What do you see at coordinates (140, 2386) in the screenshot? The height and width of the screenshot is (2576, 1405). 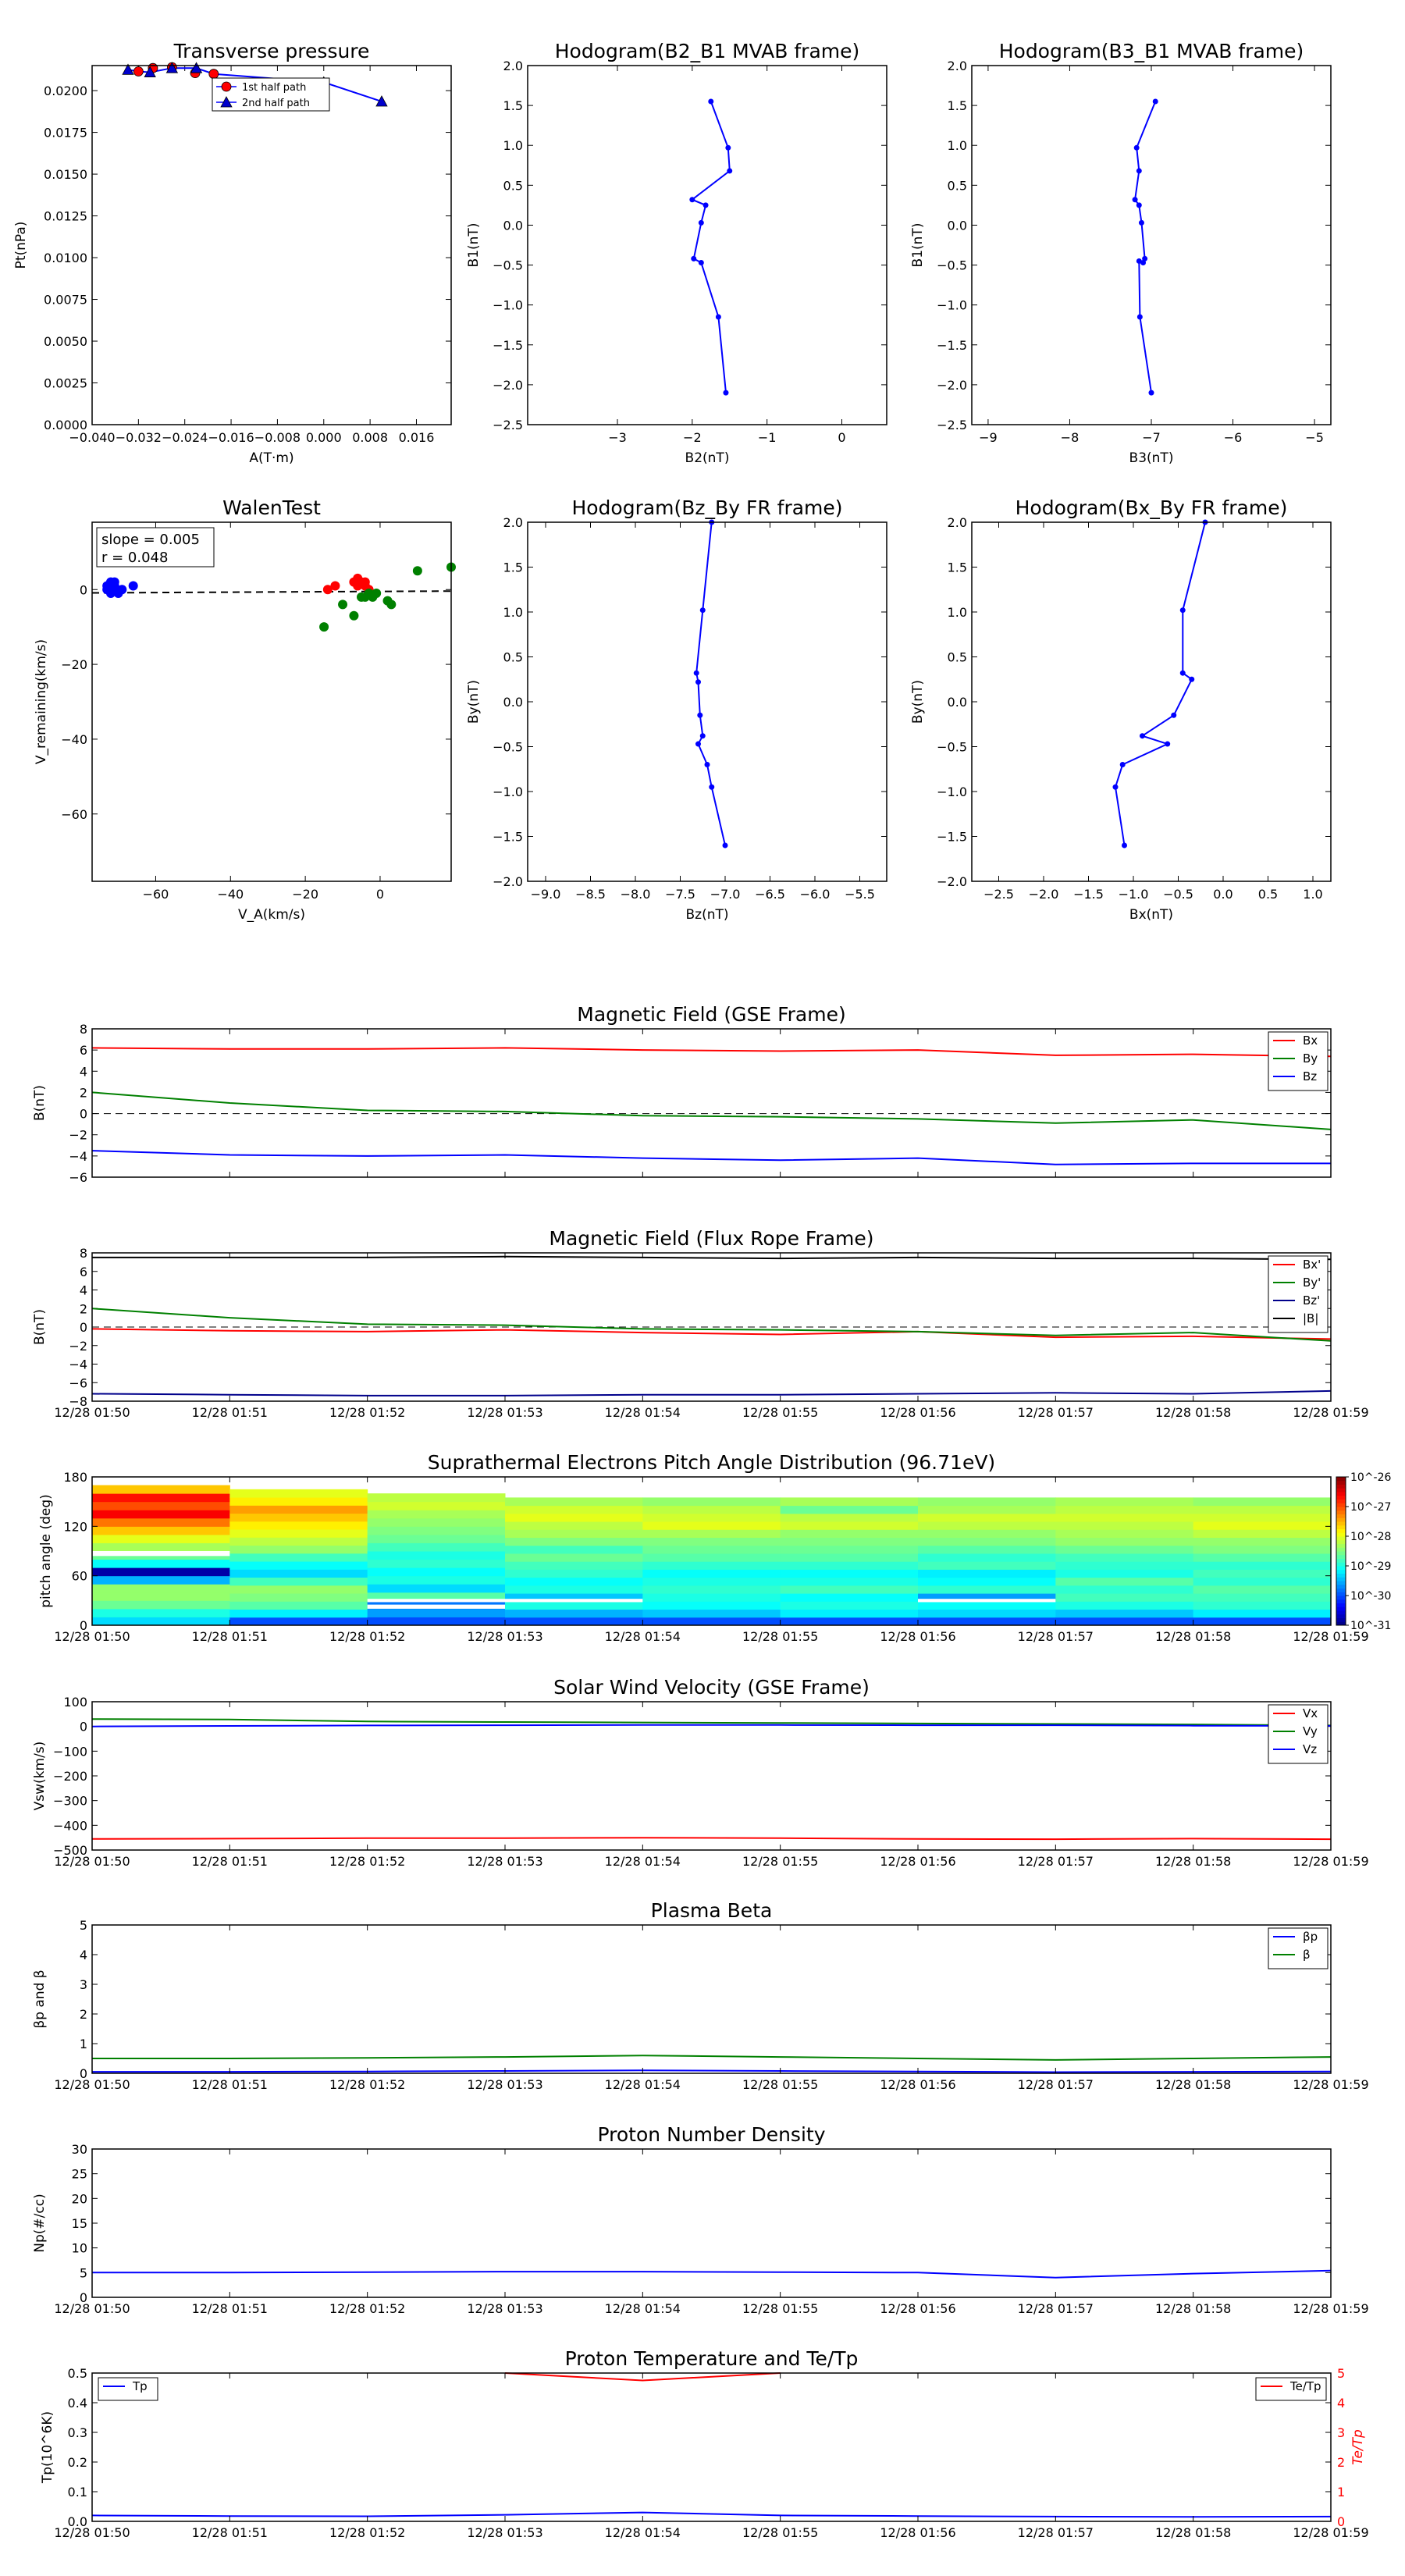 I see `legend-label: Tp` at bounding box center [140, 2386].